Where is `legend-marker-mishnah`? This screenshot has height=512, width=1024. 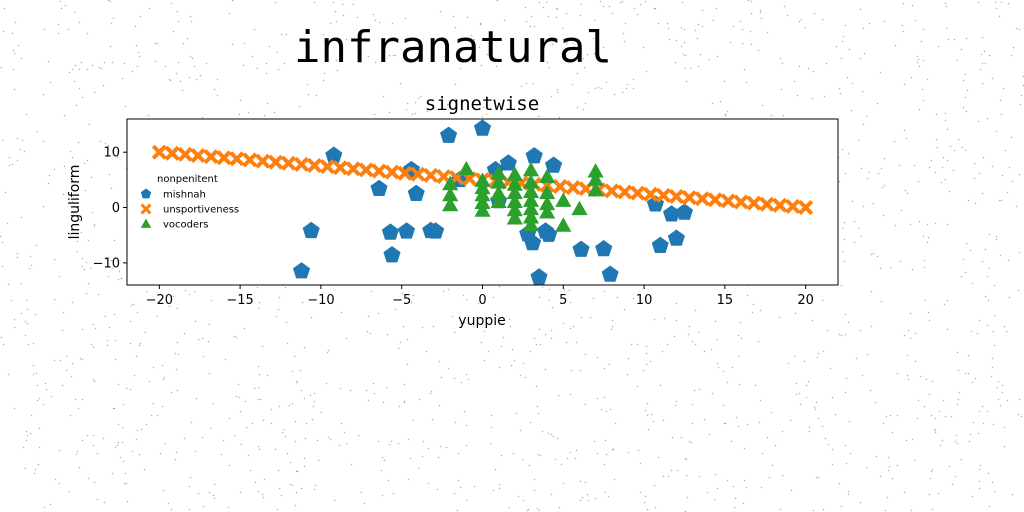
legend-marker-mishnah is located at coordinates (146, 193).